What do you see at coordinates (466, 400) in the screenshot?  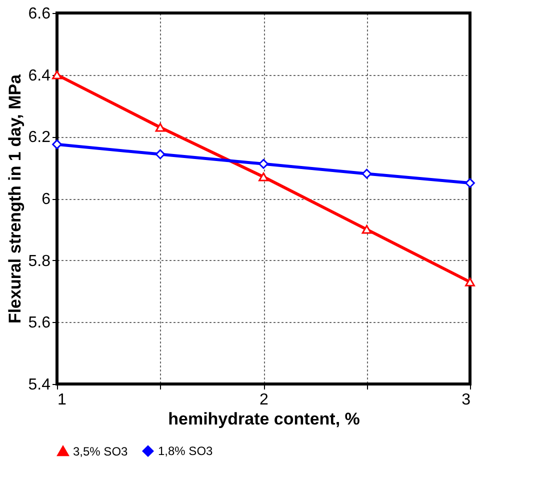 I see `x-tick-label: 3` at bounding box center [466, 400].